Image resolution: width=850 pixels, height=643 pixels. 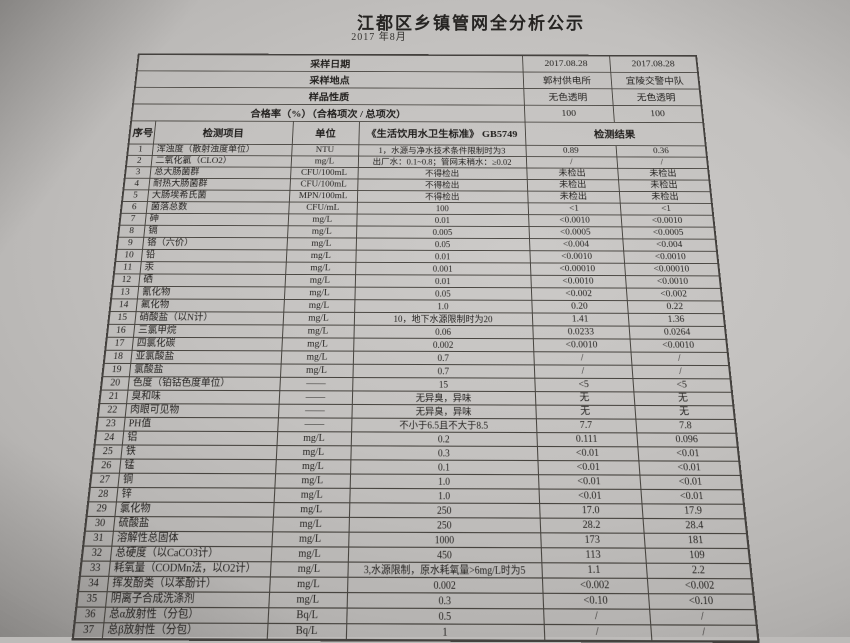 What do you see at coordinates (206, 357) in the screenshot?
I see `row-item: 亚氯酸盐` at bounding box center [206, 357].